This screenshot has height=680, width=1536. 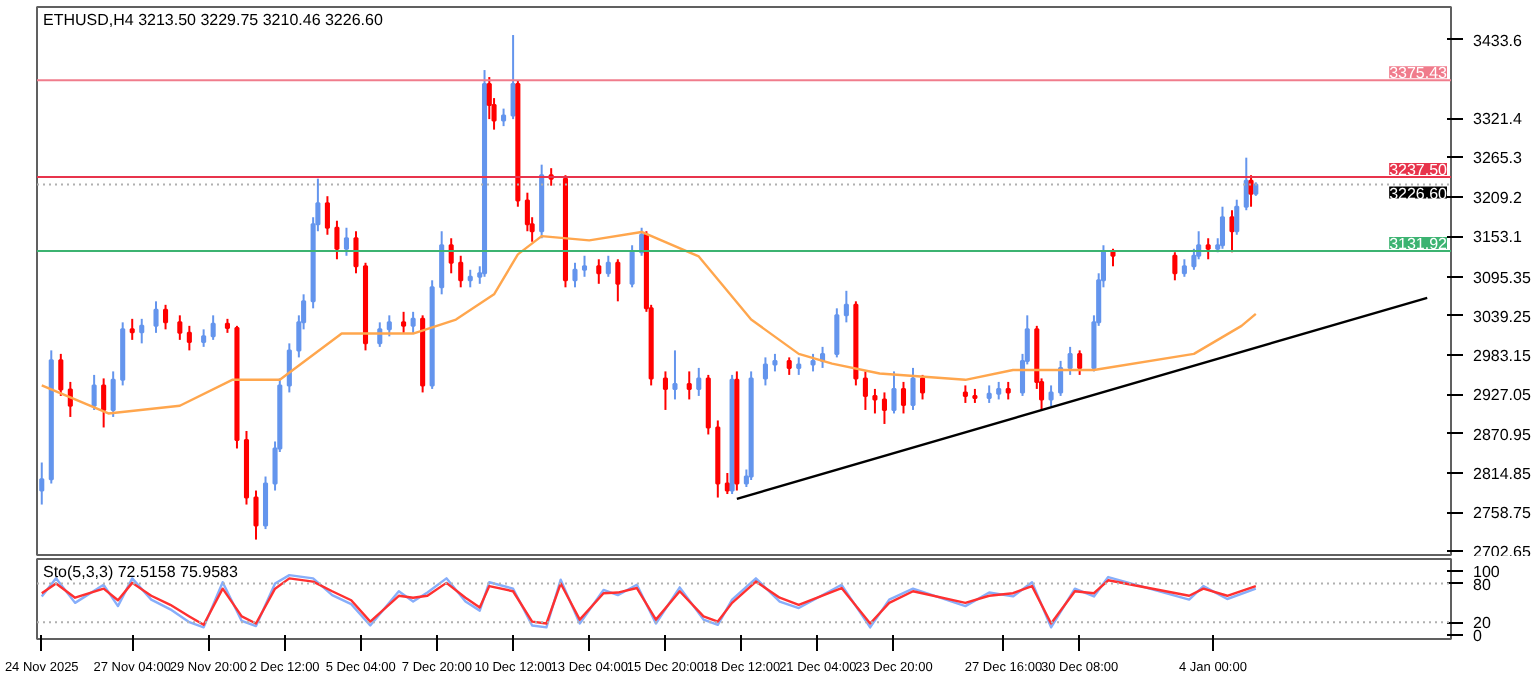 What do you see at coordinates (1482, 584) in the screenshot?
I see `y-tick-label: 80` at bounding box center [1482, 584].